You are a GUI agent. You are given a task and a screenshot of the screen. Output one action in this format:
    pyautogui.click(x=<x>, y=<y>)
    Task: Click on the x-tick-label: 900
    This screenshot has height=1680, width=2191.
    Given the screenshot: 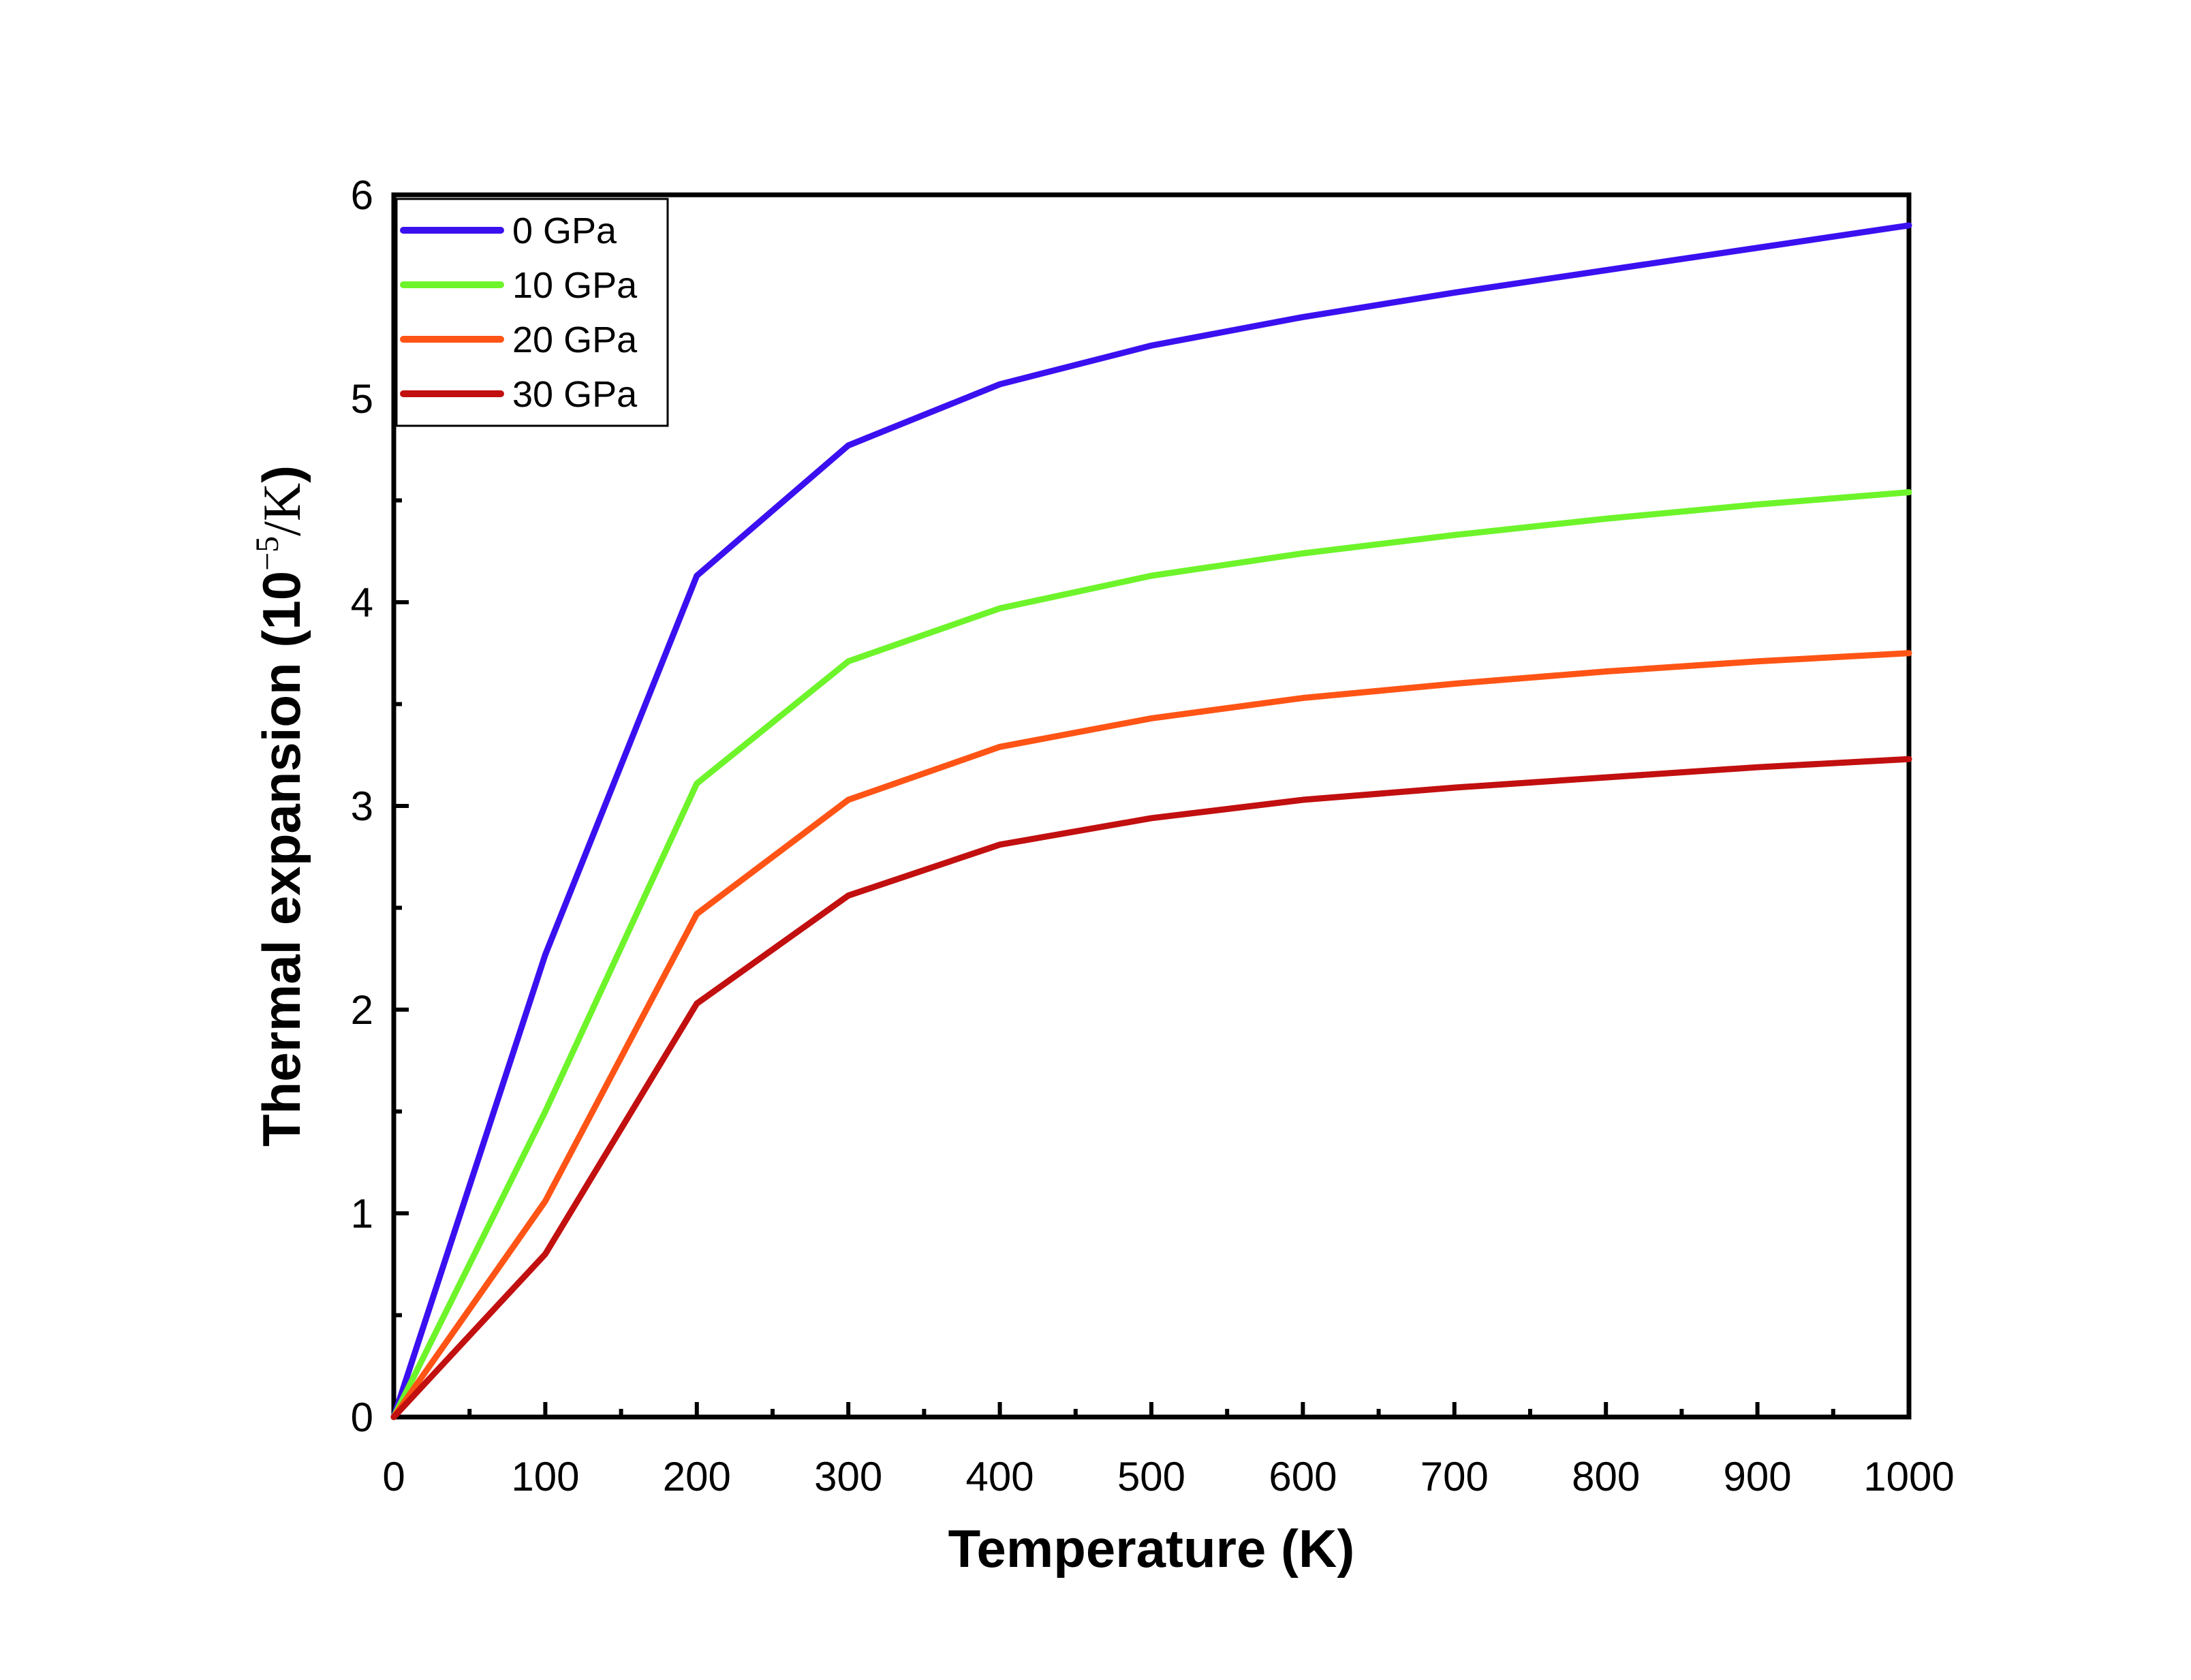 What is the action you would take?
    pyautogui.click(x=1758, y=1476)
    